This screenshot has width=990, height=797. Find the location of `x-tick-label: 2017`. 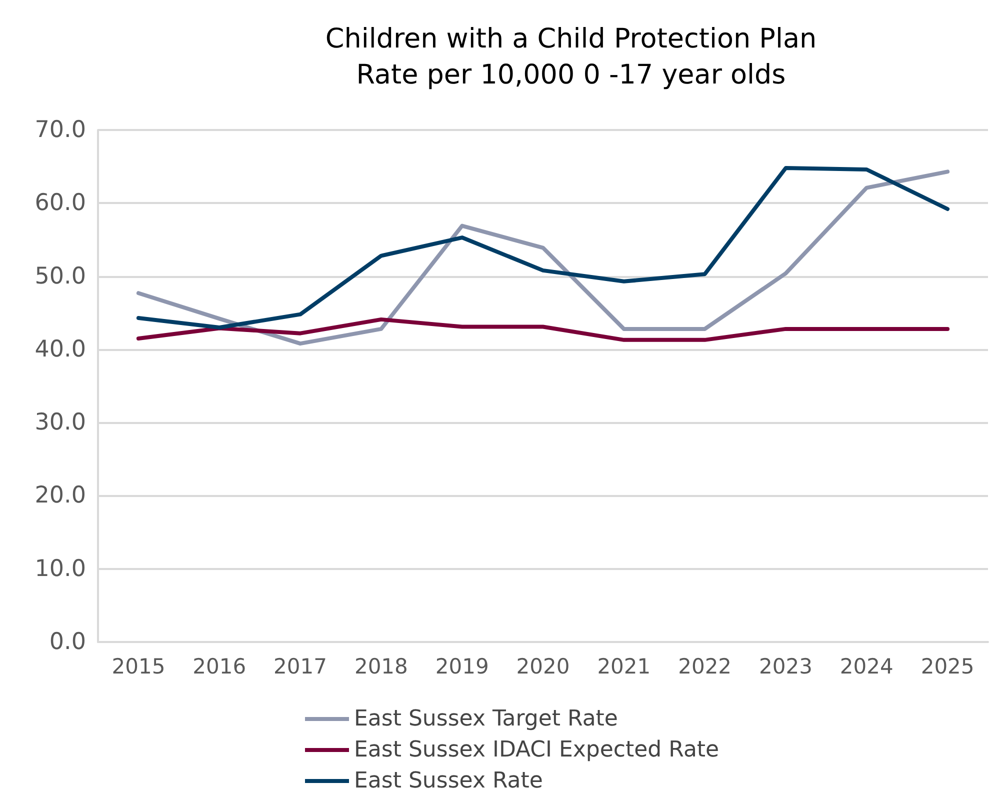

x-tick-label: 2017 is located at coordinates (300, 666).